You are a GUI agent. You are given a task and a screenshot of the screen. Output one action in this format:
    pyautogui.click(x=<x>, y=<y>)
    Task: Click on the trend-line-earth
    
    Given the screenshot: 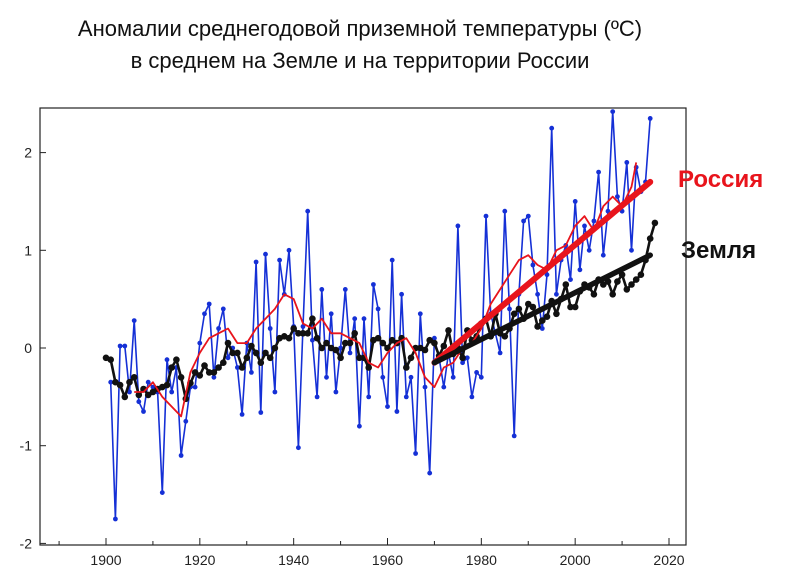 What is the action you would take?
    pyautogui.click(x=542, y=309)
    